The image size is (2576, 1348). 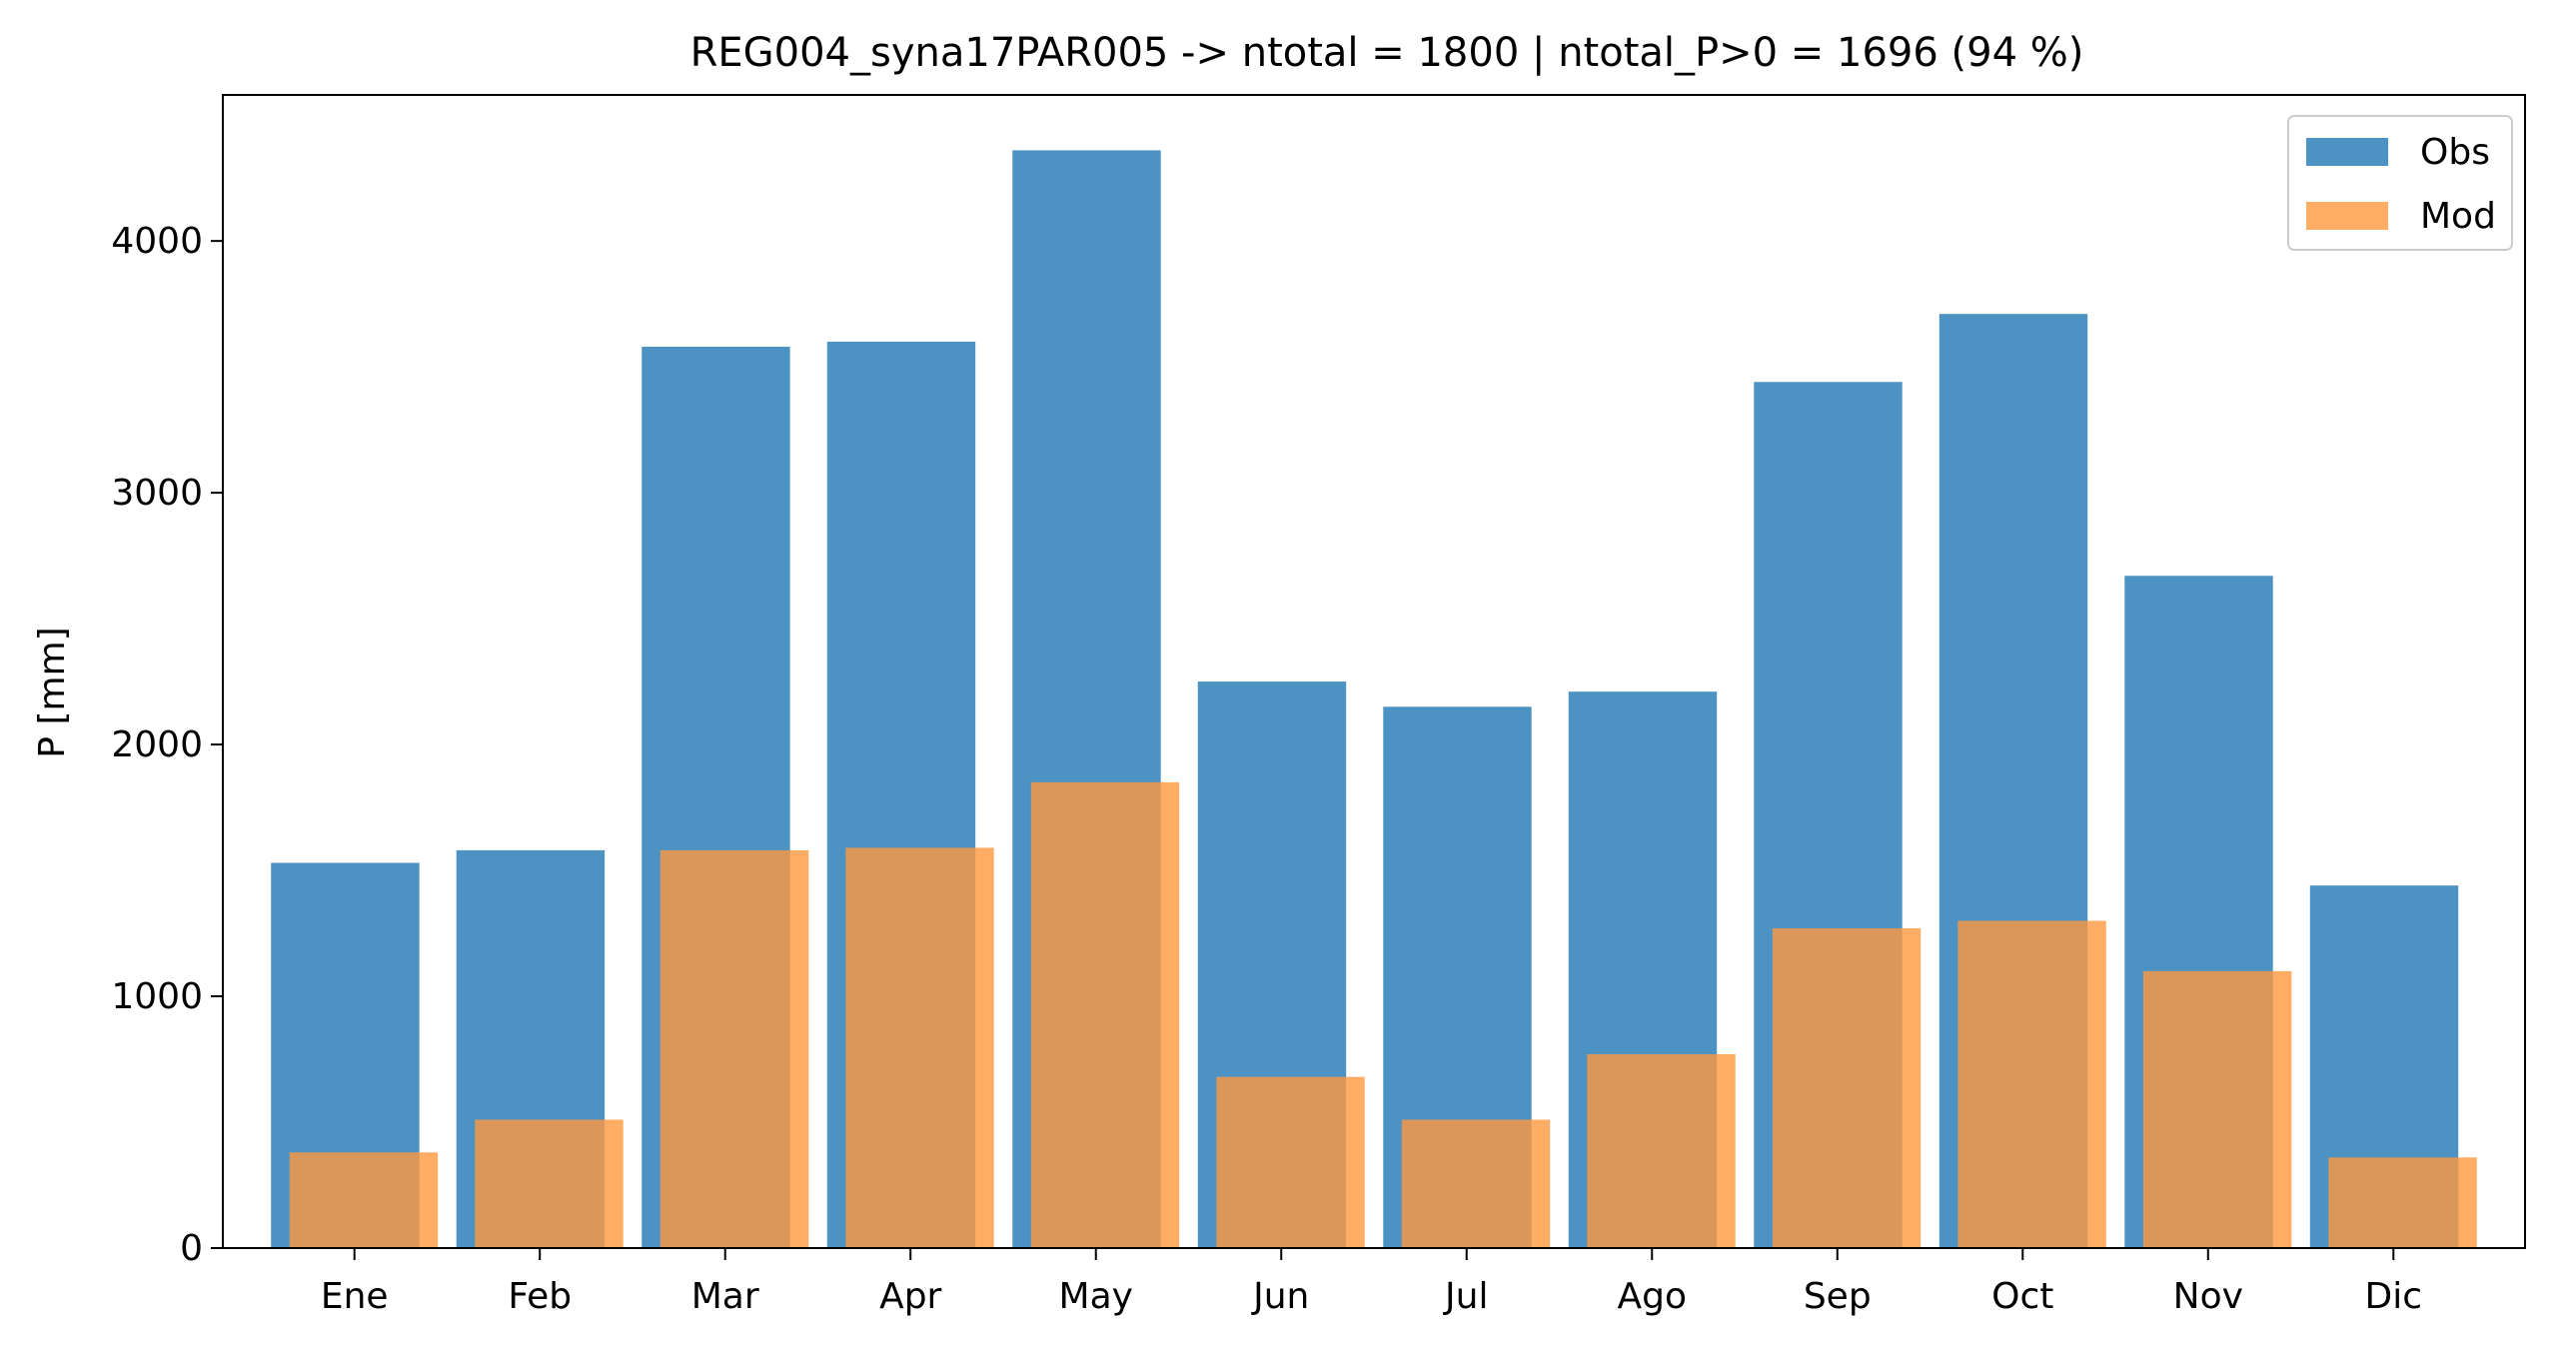 What do you see at coordinates (191, 1248) in the screenshot?
I see `y-tick-label: 0` at bounding box center [191, 1248].